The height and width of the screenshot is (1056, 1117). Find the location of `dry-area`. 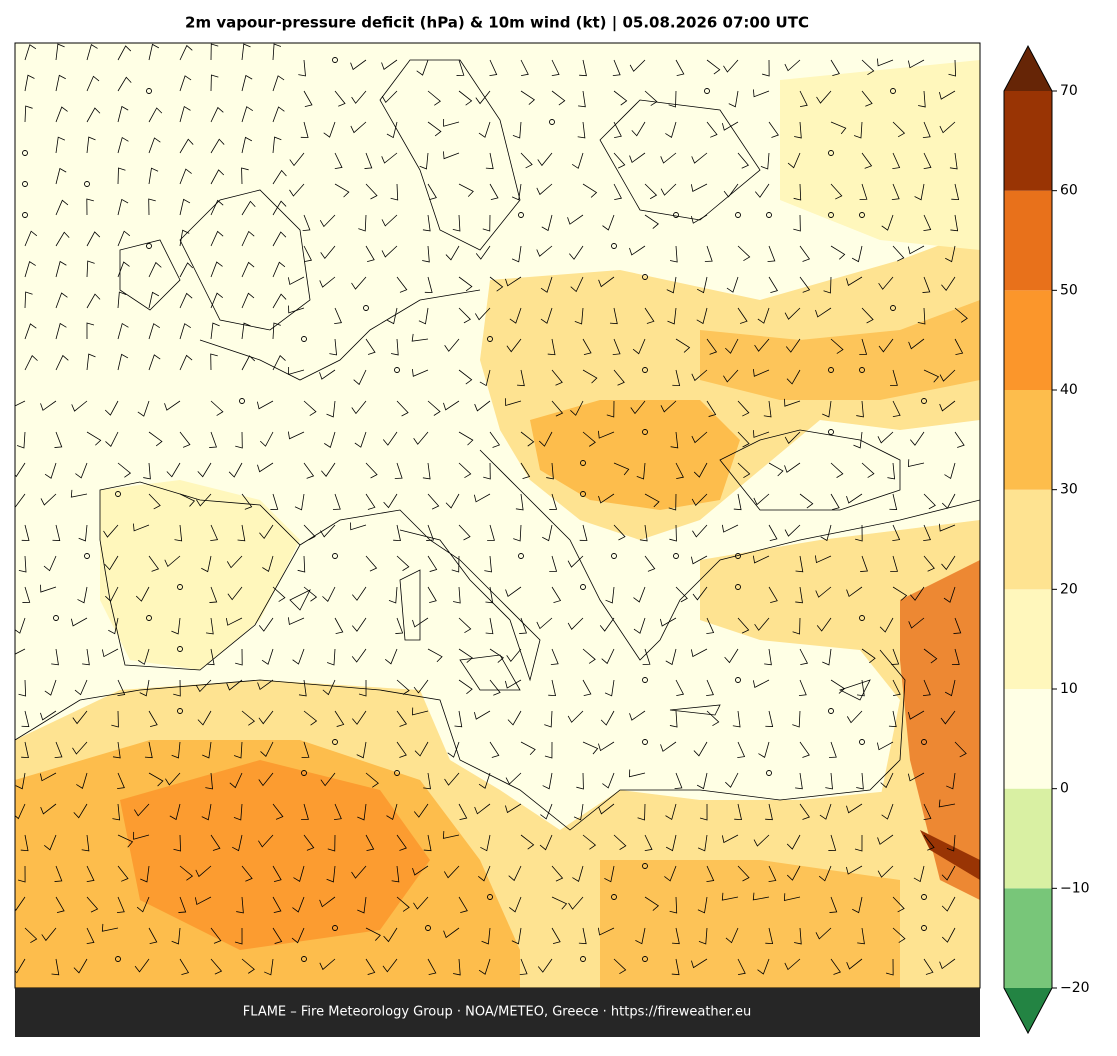

dry-area is located at coordinates (635, 455).